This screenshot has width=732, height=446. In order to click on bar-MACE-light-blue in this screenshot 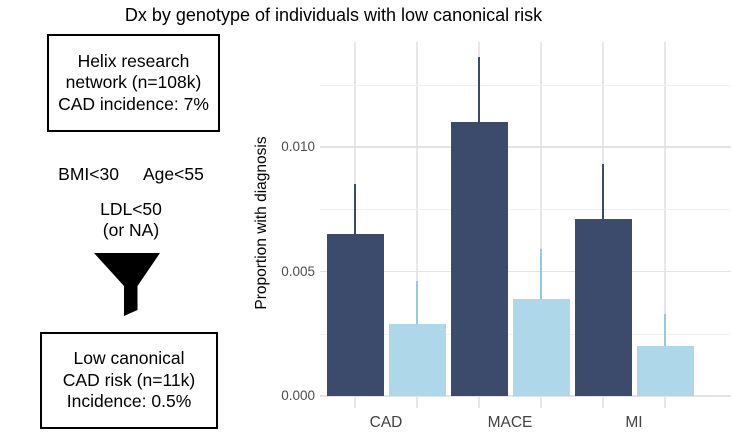, I will do `click(541, 347)`.